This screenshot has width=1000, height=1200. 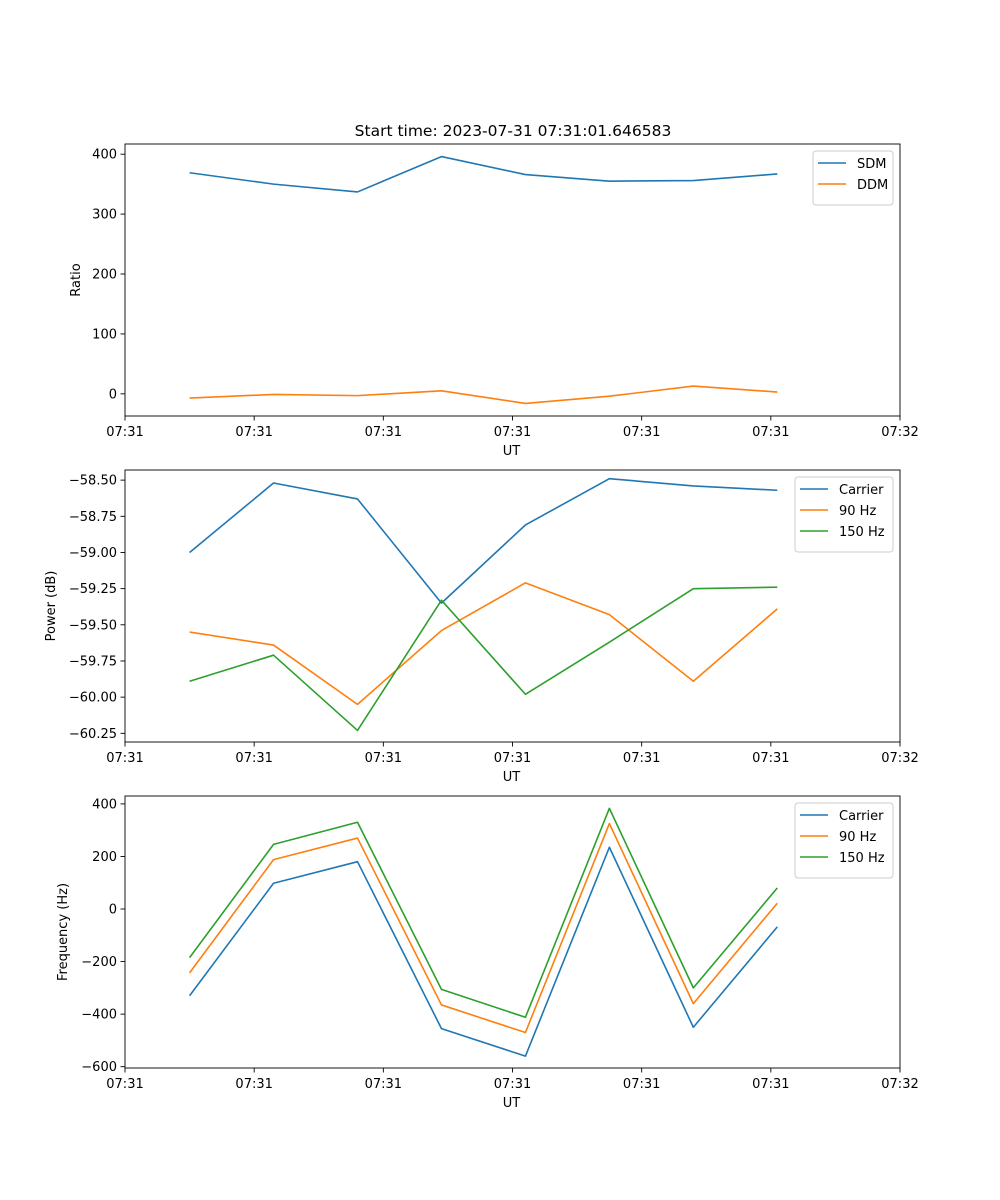 What do you see at coordinates (93, 698) in the screenshot?
I see `power-y-tick-label: −60.00` at bounding box center [93, 698].